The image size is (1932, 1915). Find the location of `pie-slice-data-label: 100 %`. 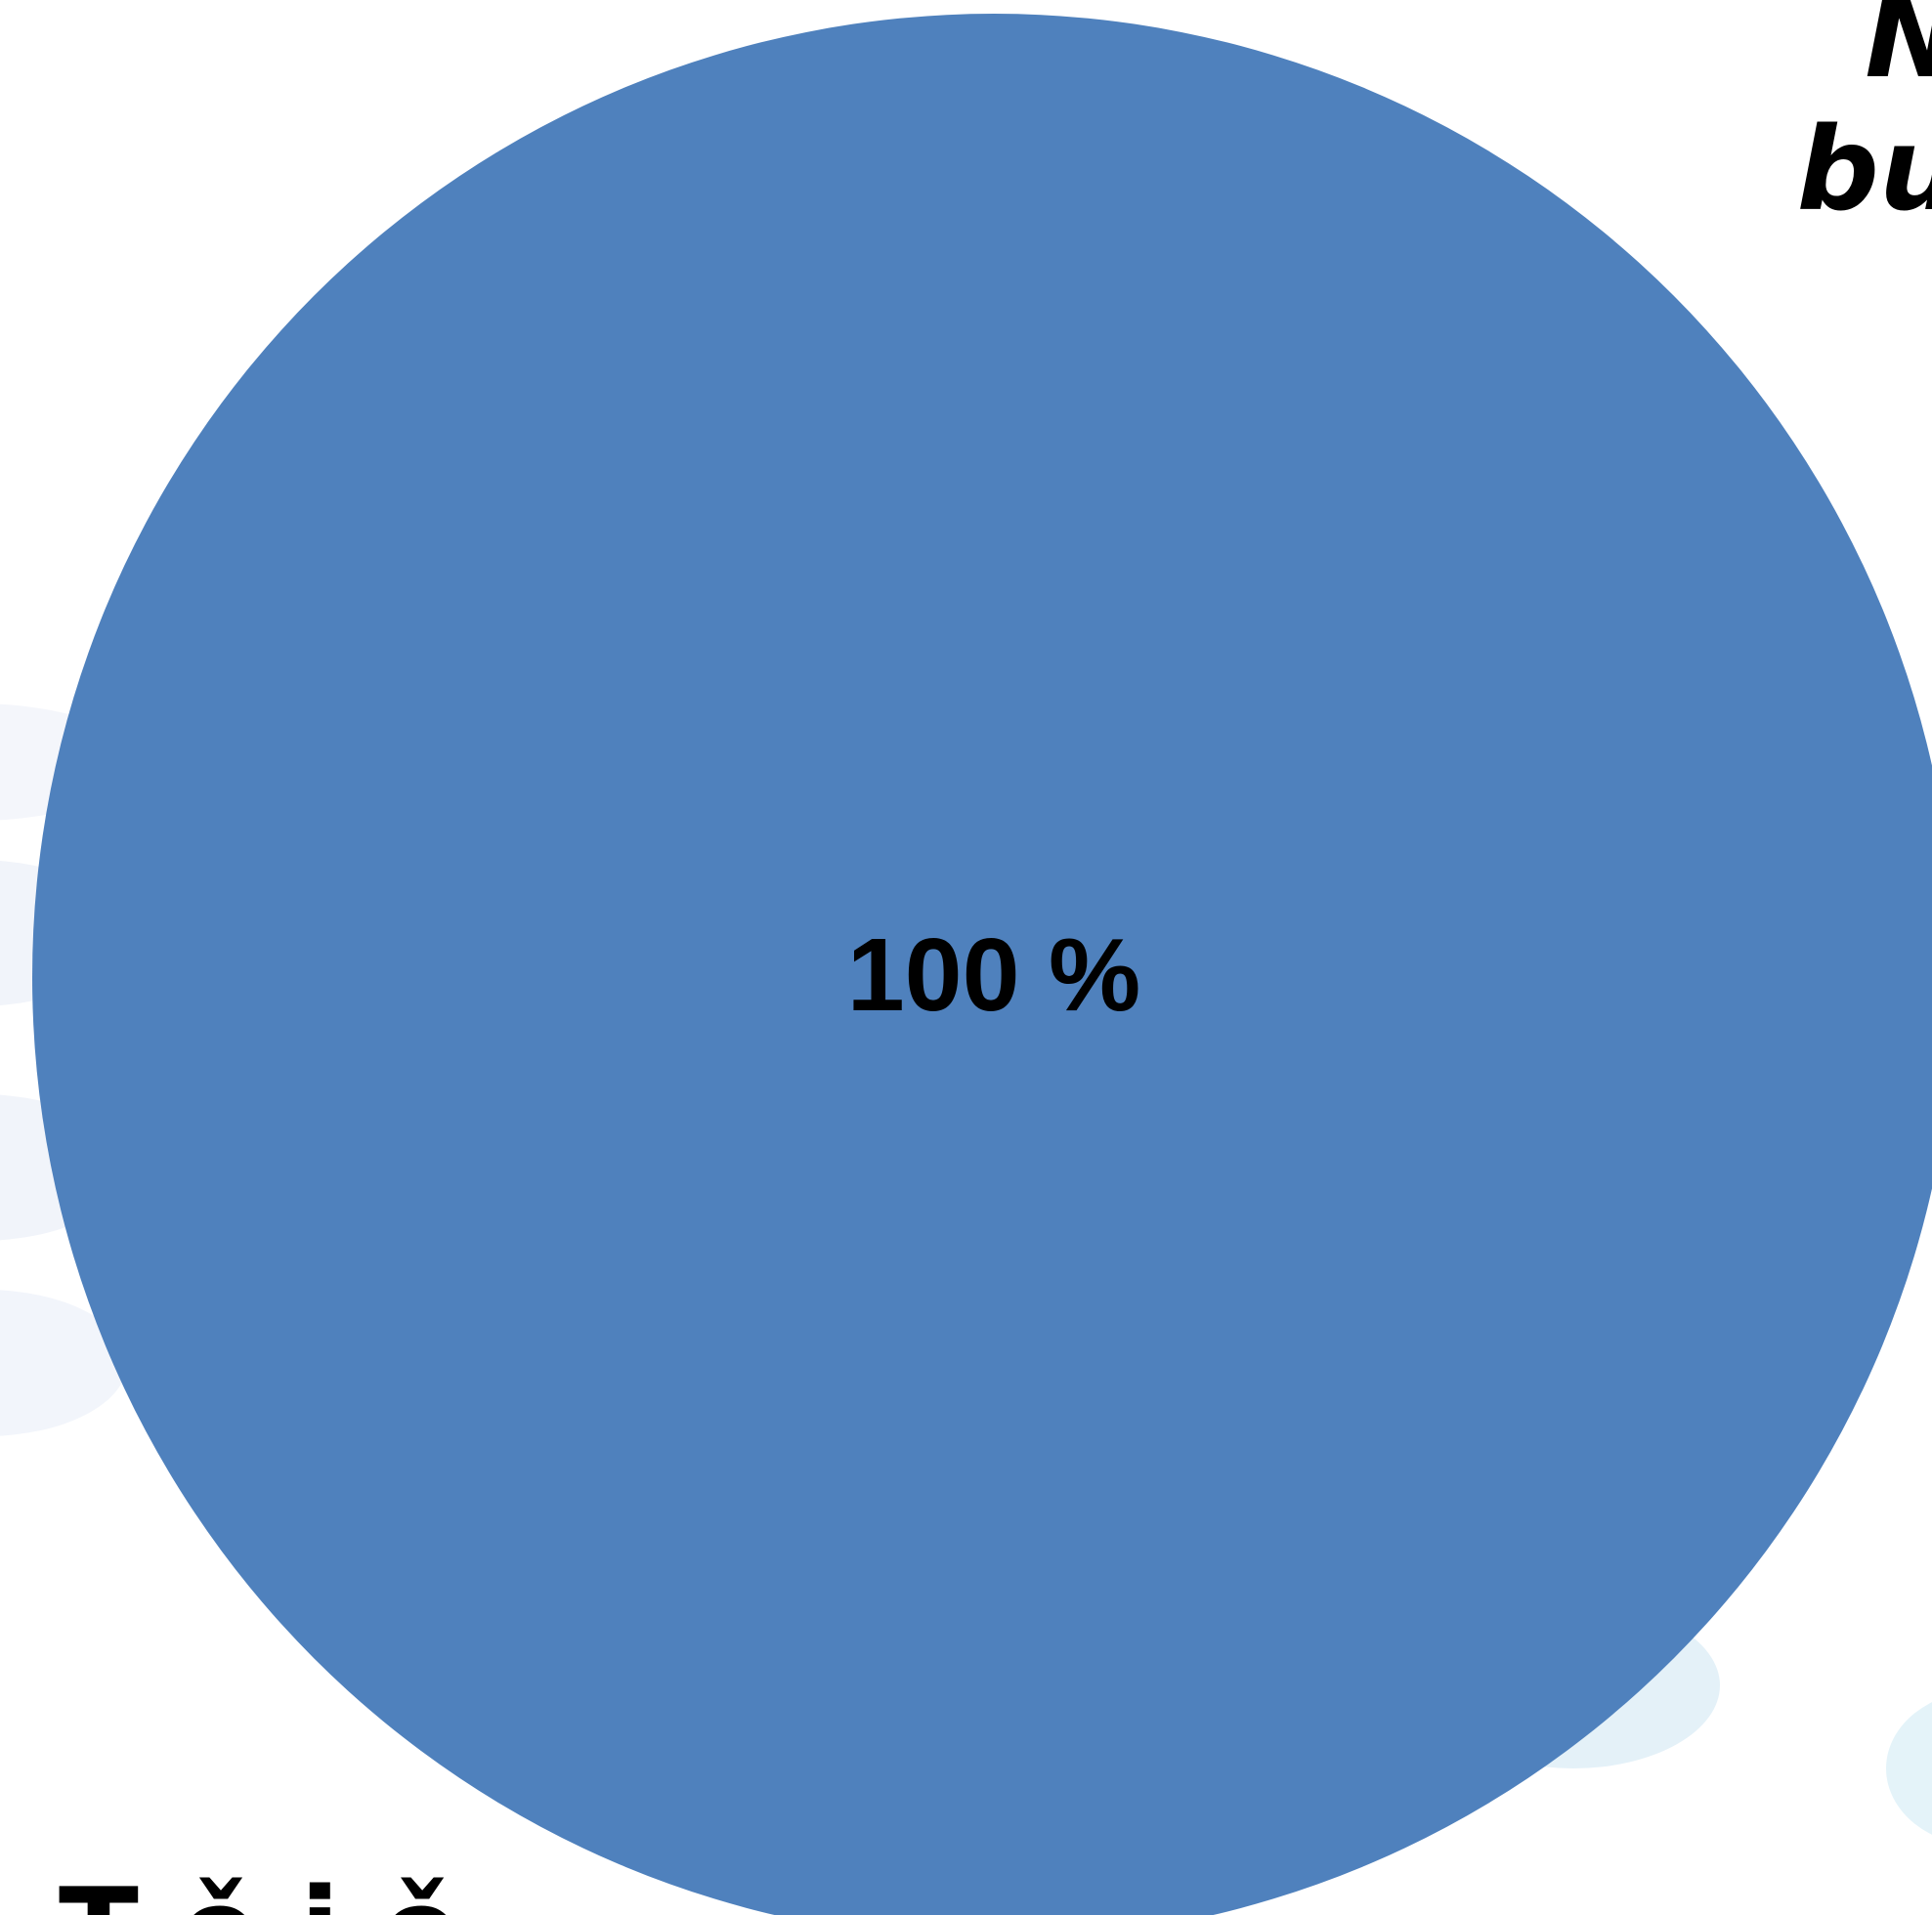

pie-slice-data-label: 100 % is located at coordinates (994, 975).